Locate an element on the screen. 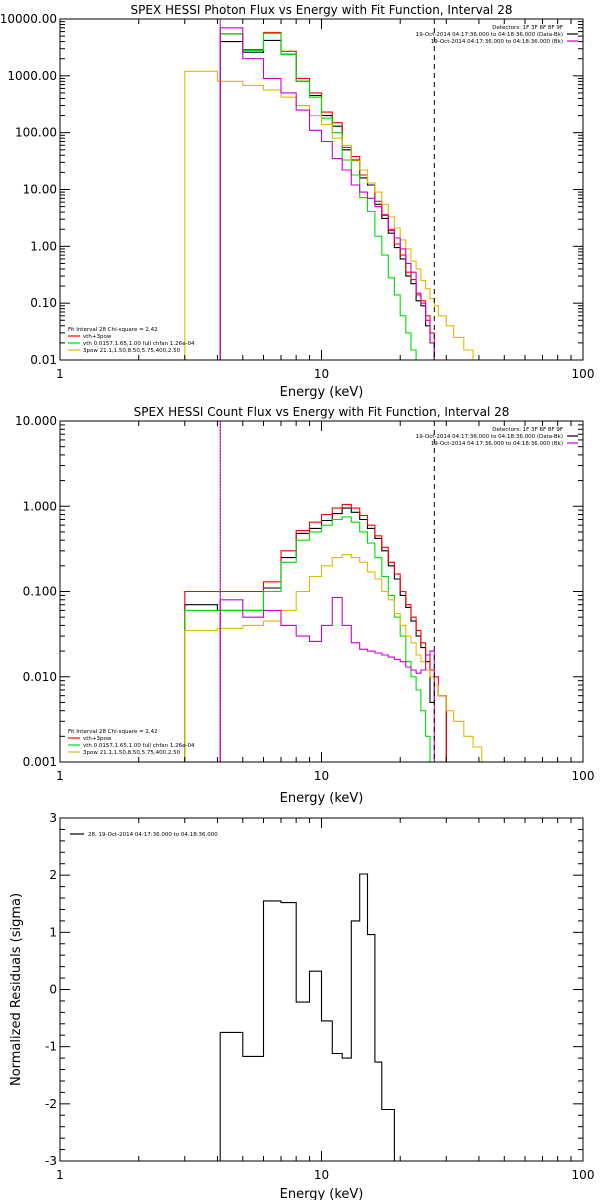 The image size is (600, 1200). y-tick-label: 0.100 is located at coordinates (40, 592).